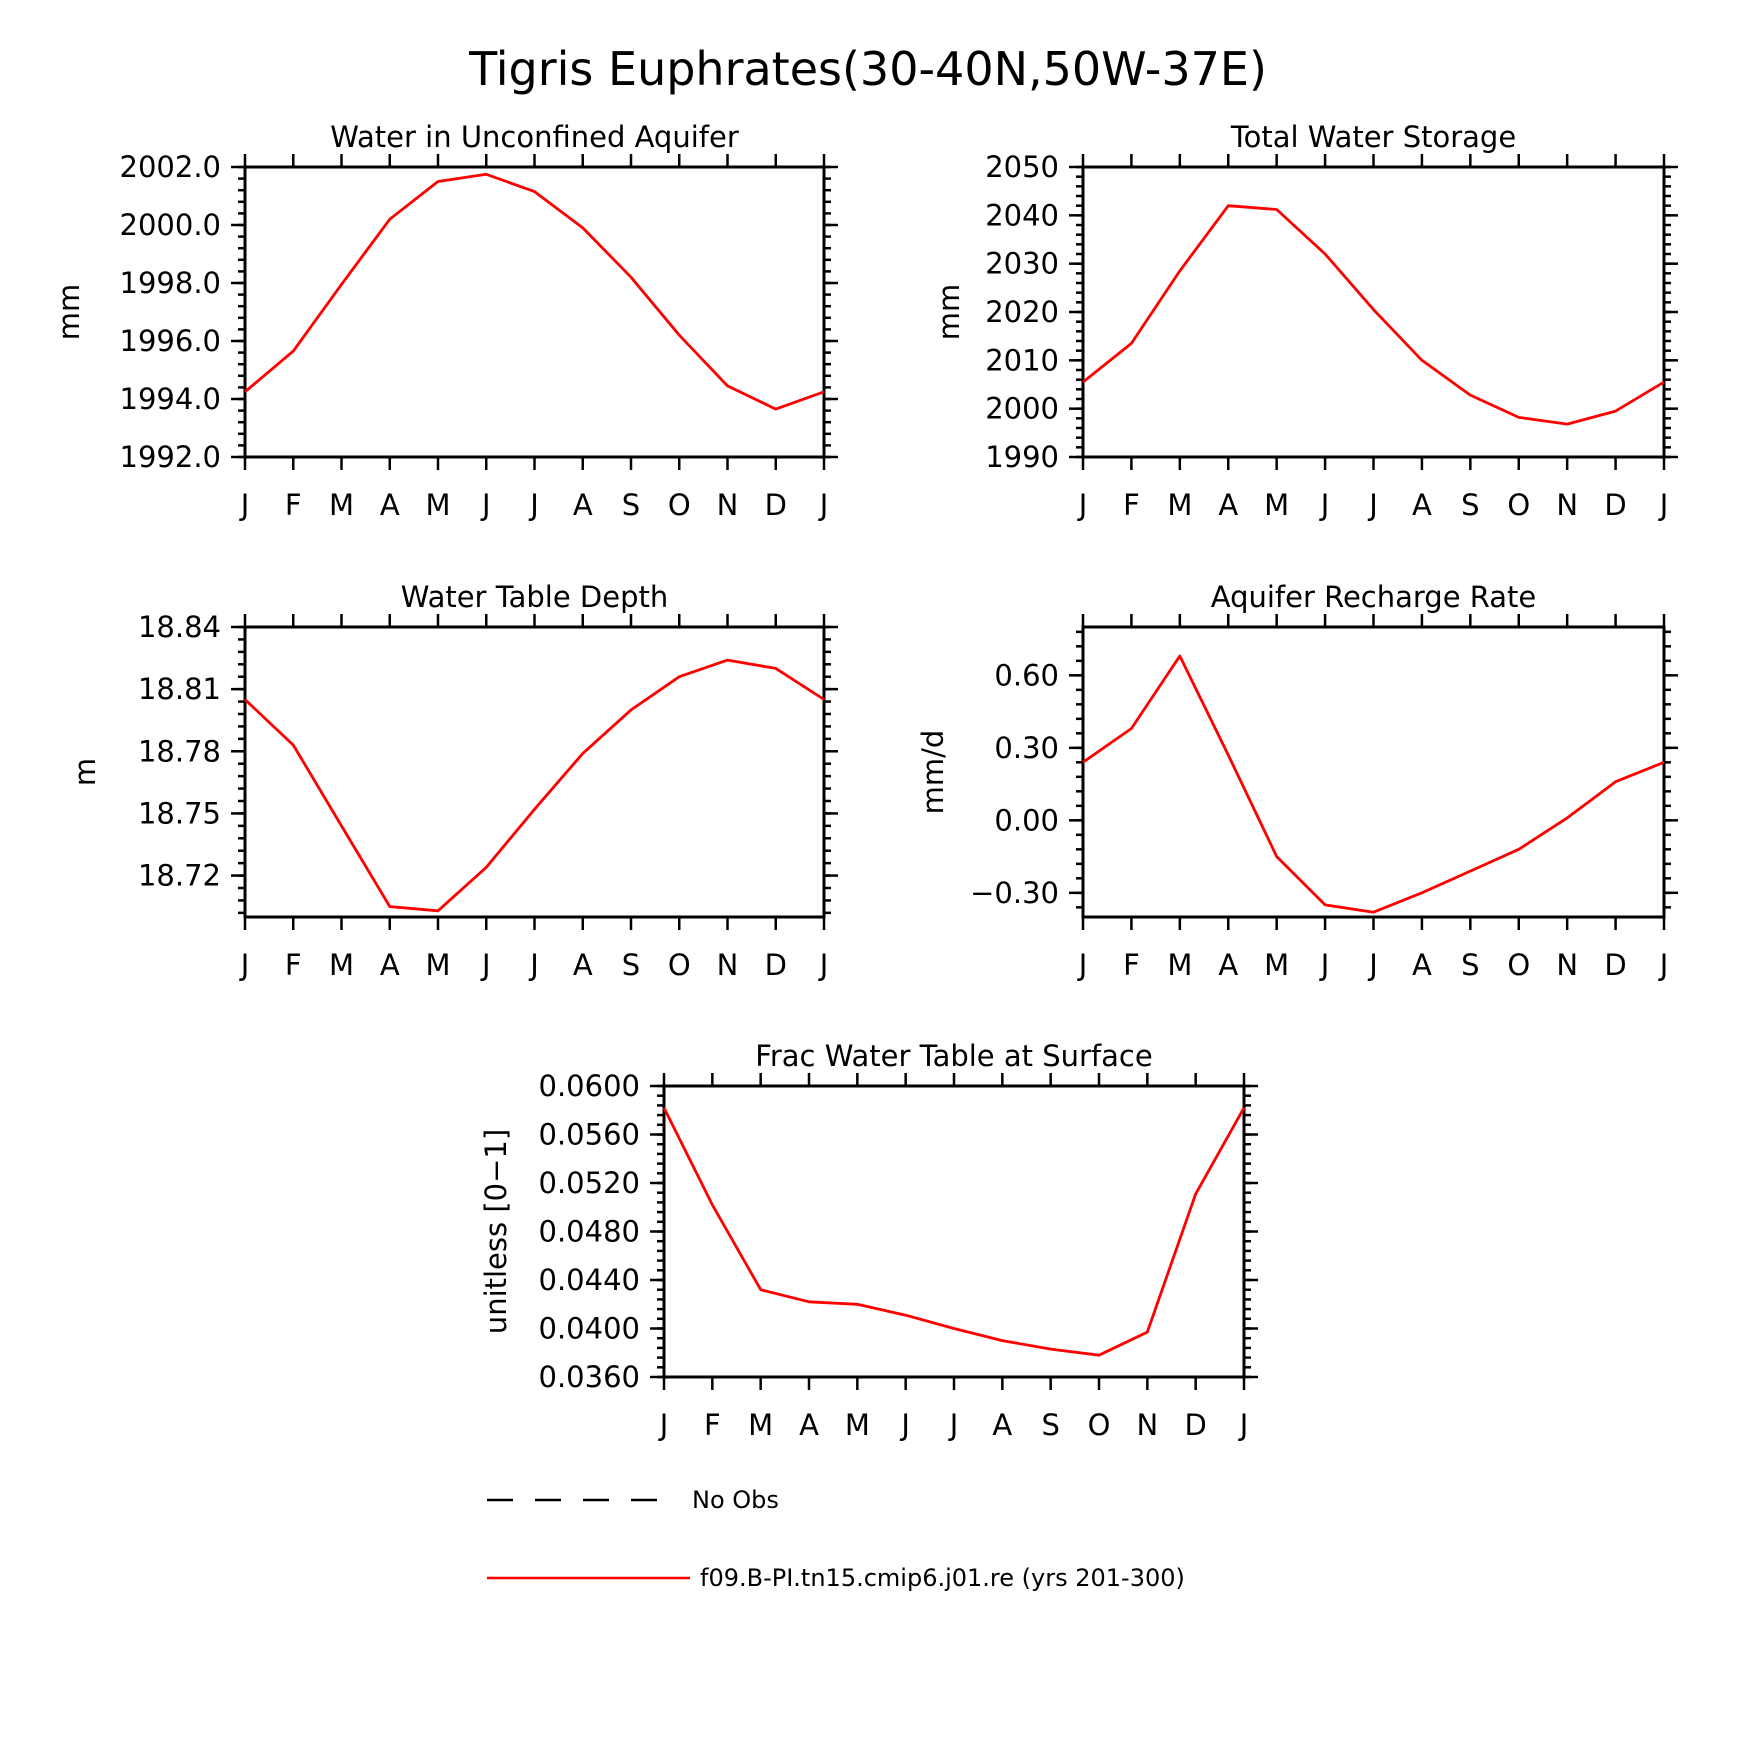  What do you see at coordinates (534, 137) in the screenshot?
I see `panel-title: Water in Unconfined Aquifer` at bounding box center [534, 137].